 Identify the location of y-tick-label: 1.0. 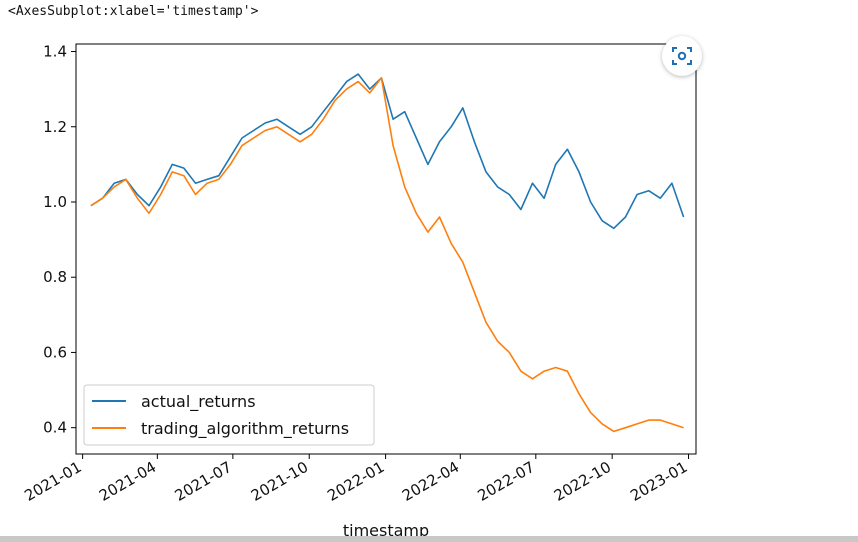
(55, 202).